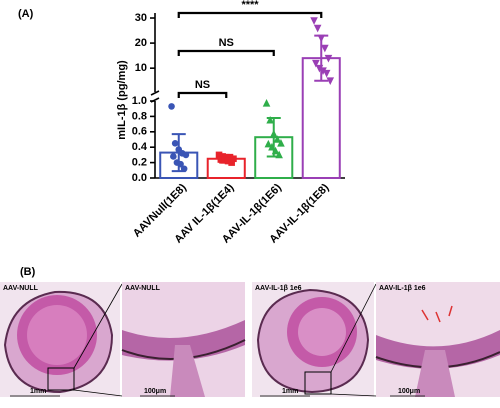  Describe the element at coordinates (28, 272) in the screenshot. I see `panel-label: (B)` at that location.